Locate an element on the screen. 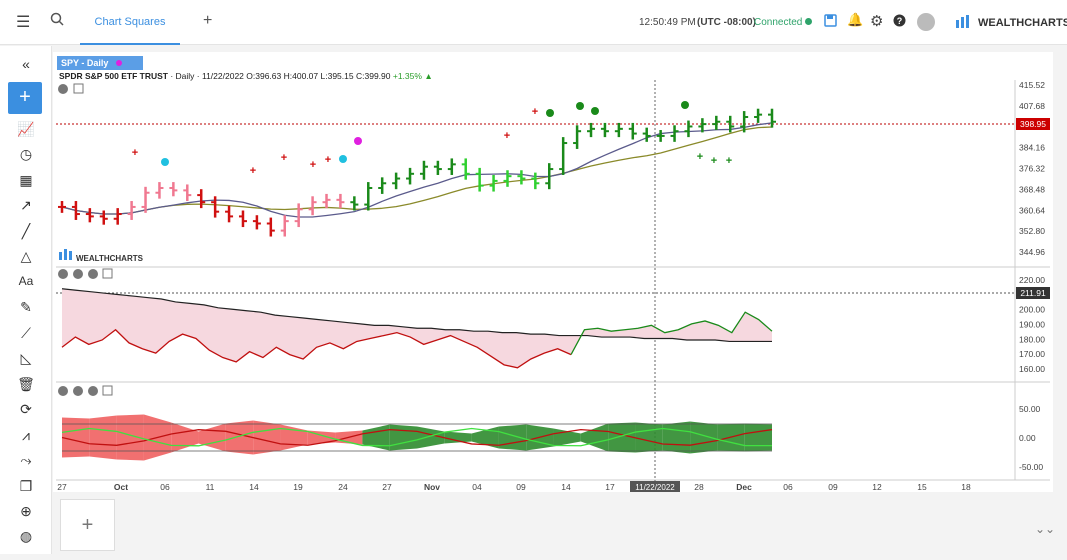  drawing-toolbar: « 📈 ◷ ▦ ↗ ╱ △ Aa ✎ ⟋ ◺ 🗑 ⟳ ⩘ ⤳ ❐ ⊕ ◍ is located at coordinates (26, 300).